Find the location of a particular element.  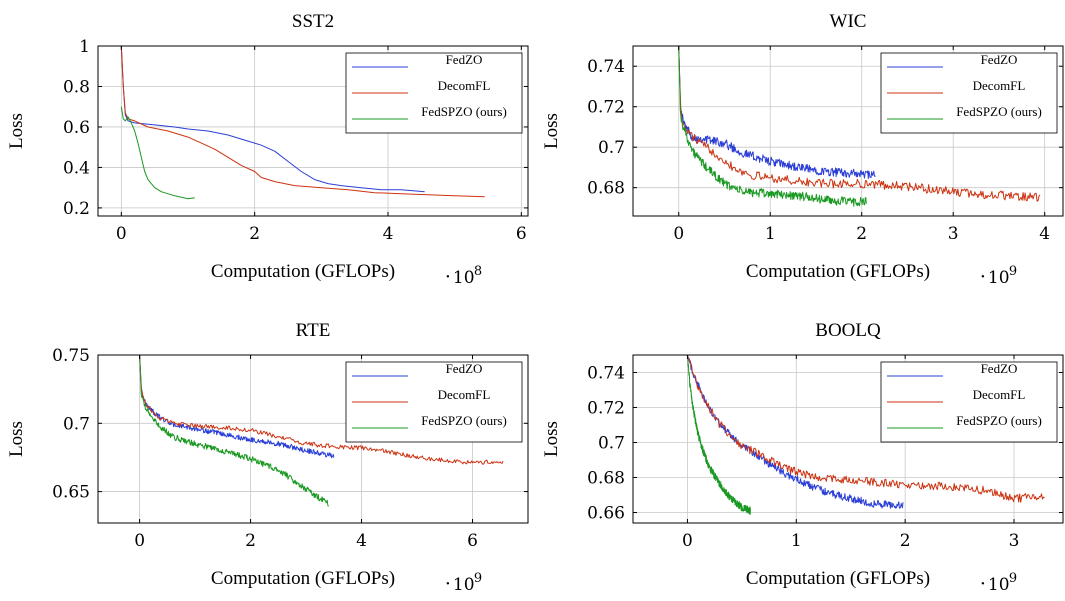

x-axis-multiplier: · 10 8 is located at coordinates (463, 276).